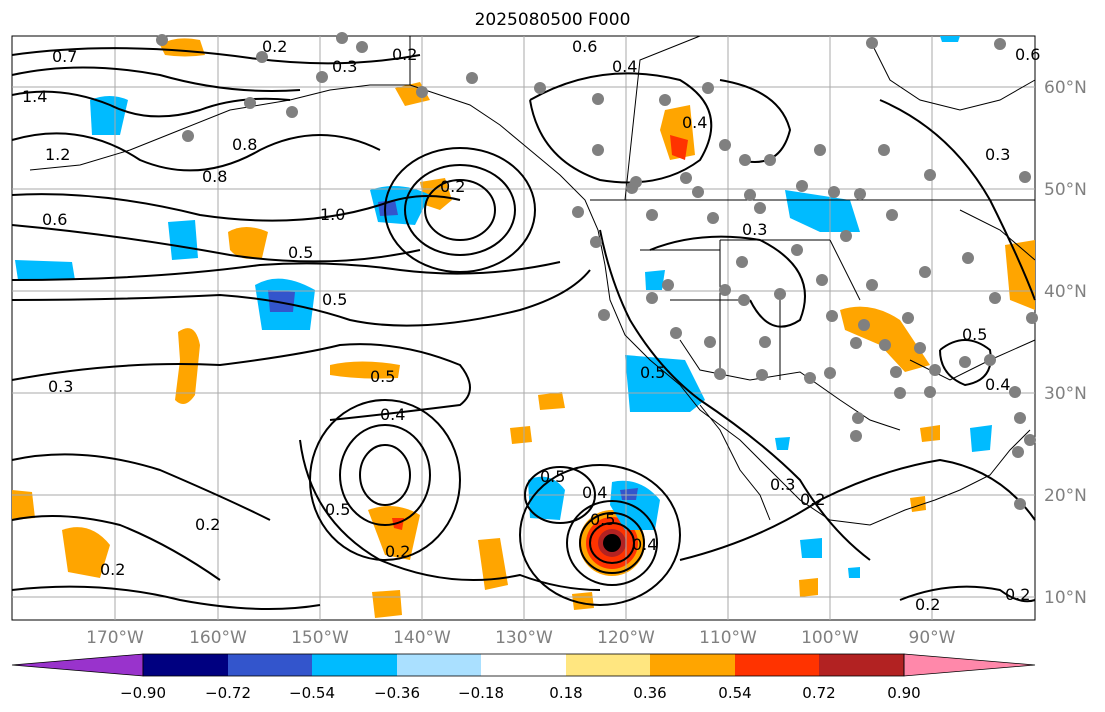 The height and width of the screenshot is (712, 1105). I want to click on colorbar-extend-left, so click(77, 665).